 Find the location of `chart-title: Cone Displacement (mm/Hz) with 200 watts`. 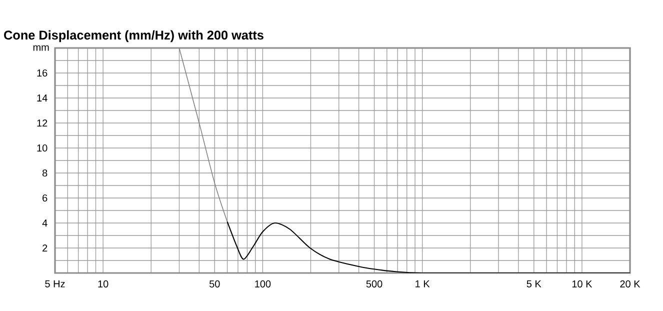

chart-title: Cone Displacement (mm/Hz) with 200 watts is located at coordinates (134, 36).